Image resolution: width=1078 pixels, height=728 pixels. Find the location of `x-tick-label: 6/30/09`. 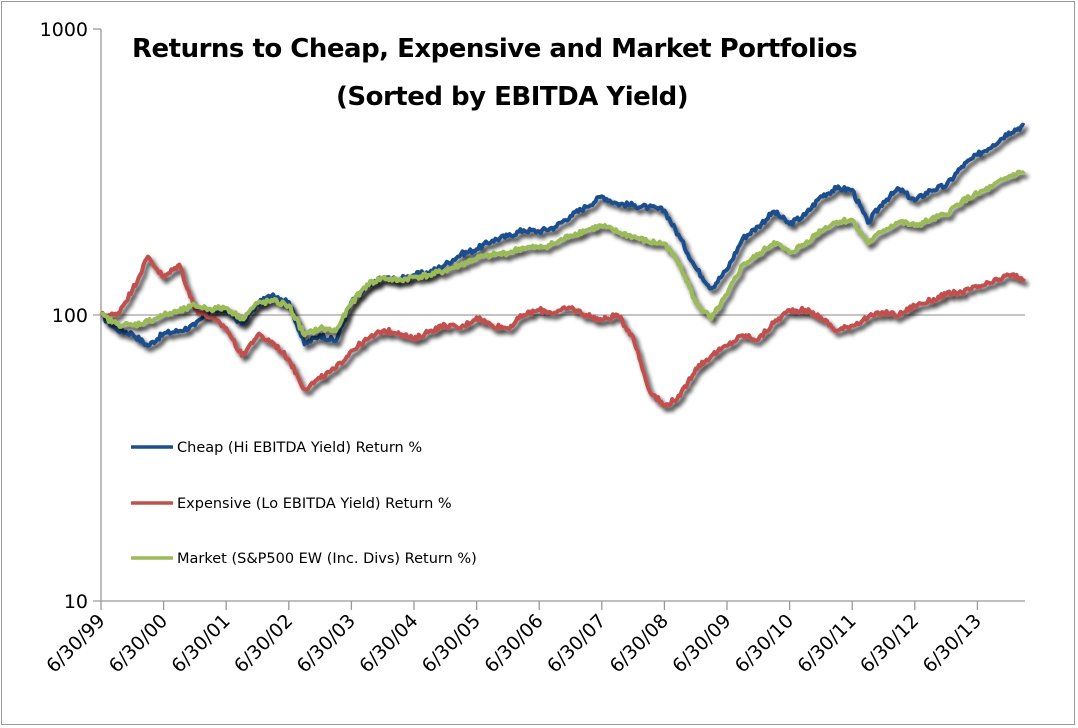

x-tick-label: 6/30/09 is located at coordinates (701, 643).